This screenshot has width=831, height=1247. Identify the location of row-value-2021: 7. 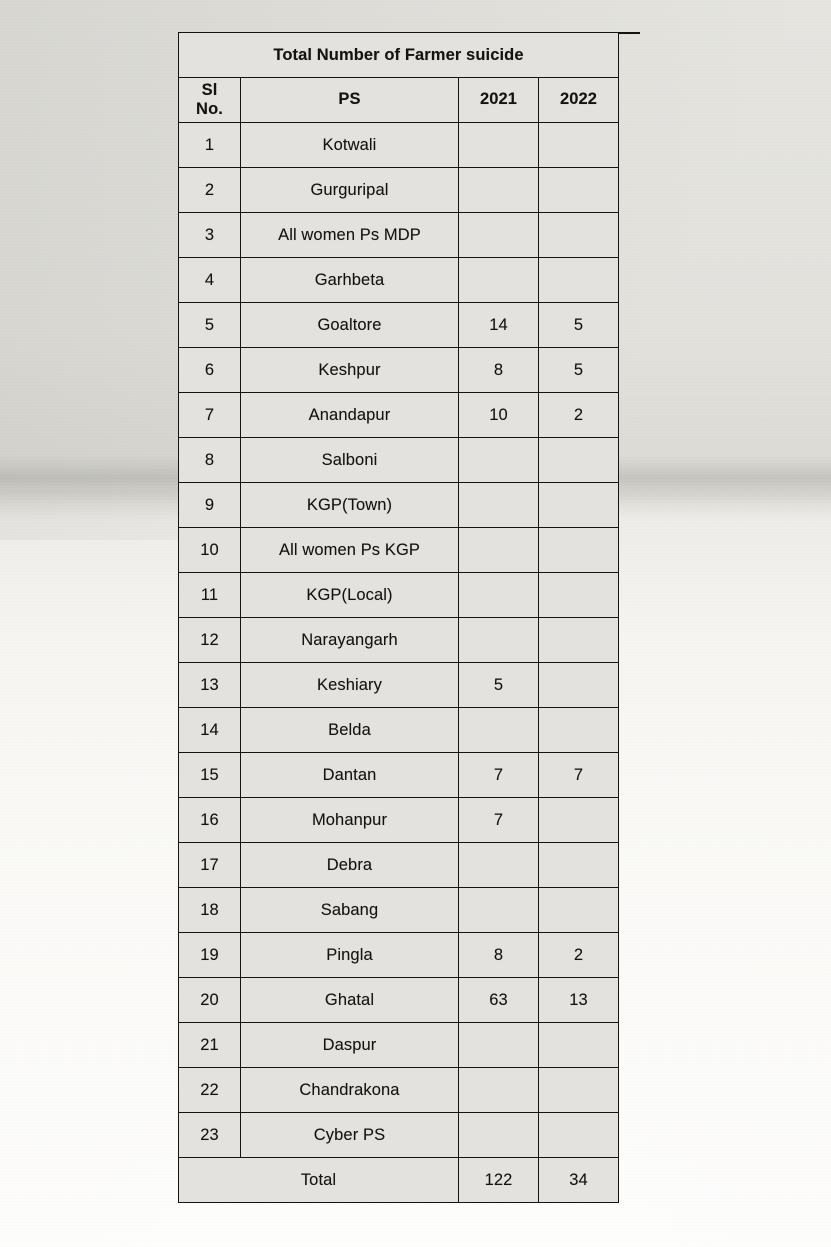
(498, 775).